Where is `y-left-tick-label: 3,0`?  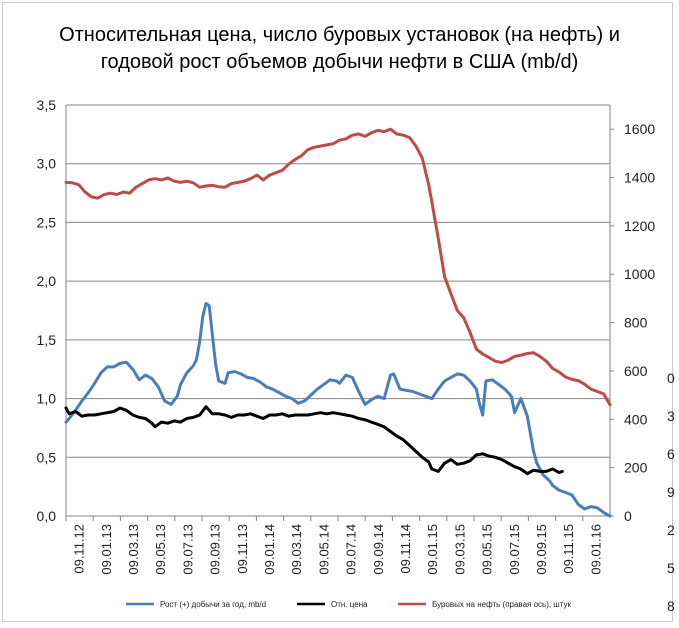
y-left-tick-label: 3,0 is located at coordinates (47, 164).